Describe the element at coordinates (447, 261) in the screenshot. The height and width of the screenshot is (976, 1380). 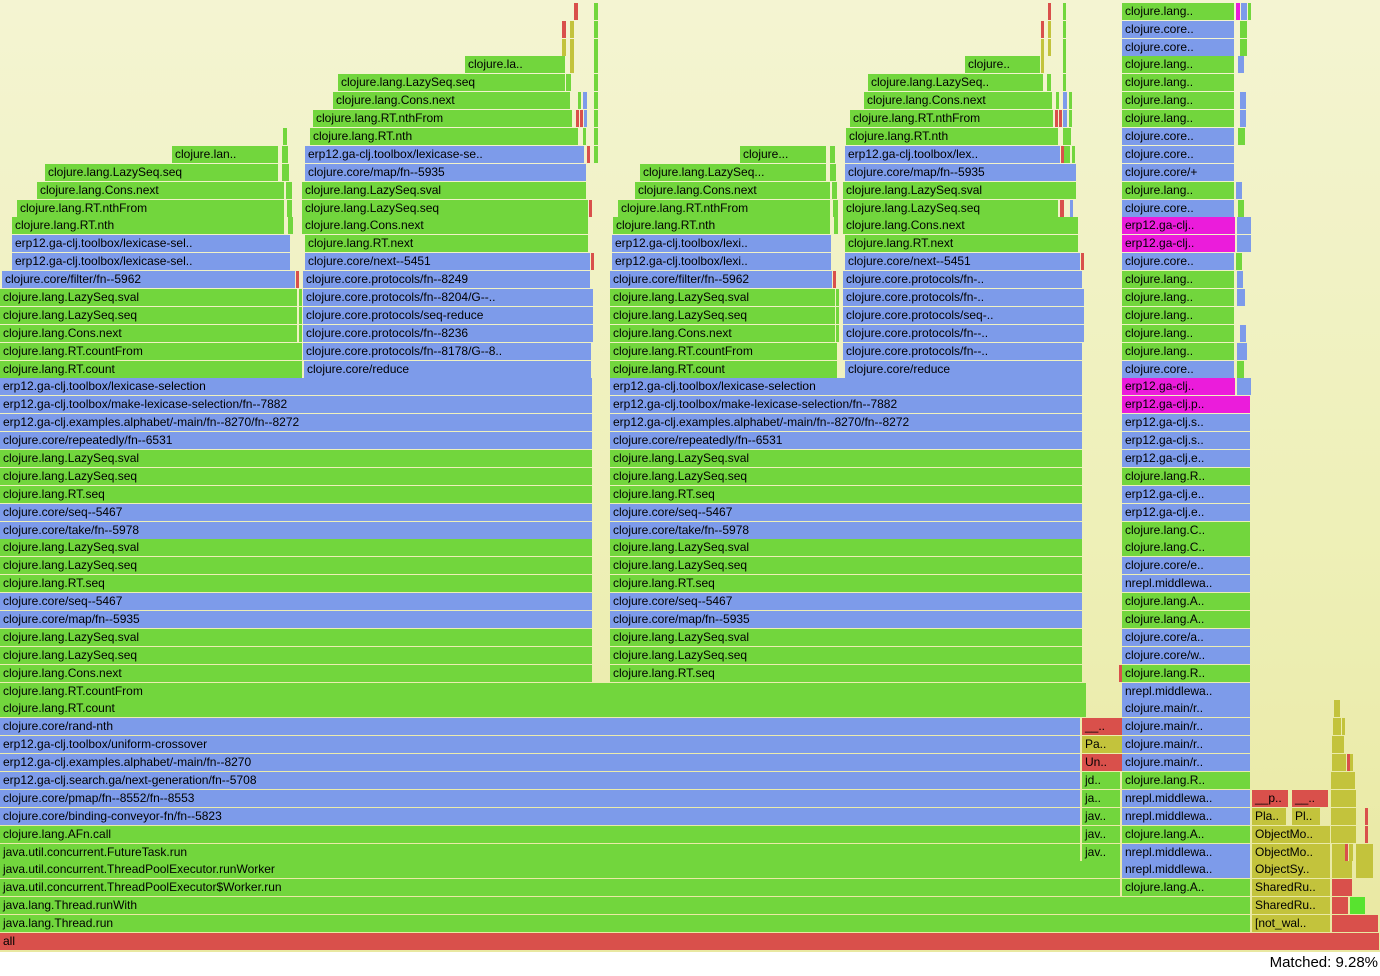
I see `flame-frame: clojure.core/next--5451` at that location.